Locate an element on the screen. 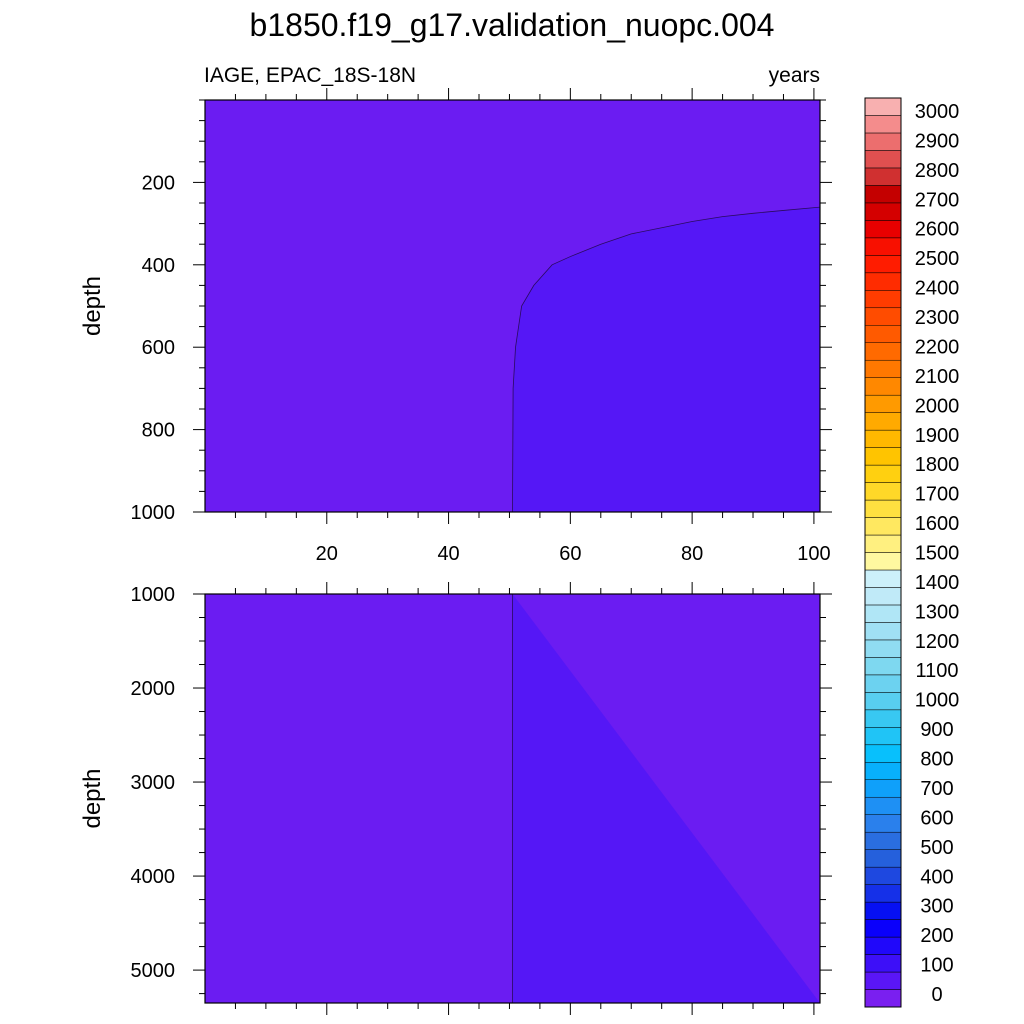 The image size is (1024, 1024). colorbar-label: 400 is located at coordinates (936, 877).